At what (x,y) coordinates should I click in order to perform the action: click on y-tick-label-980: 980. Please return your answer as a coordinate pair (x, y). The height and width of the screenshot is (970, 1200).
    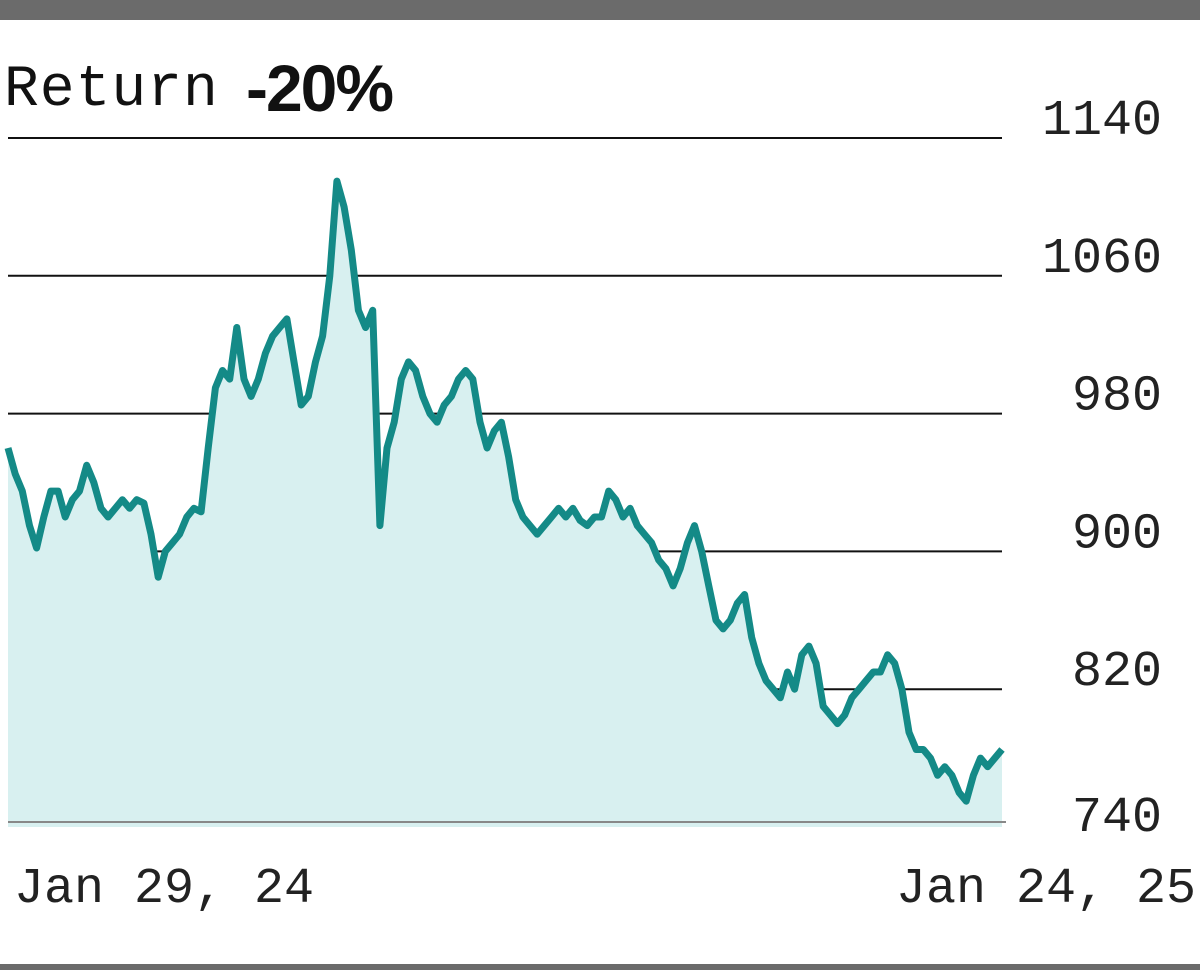
    Looking at the image, I should click on (1117, 397).